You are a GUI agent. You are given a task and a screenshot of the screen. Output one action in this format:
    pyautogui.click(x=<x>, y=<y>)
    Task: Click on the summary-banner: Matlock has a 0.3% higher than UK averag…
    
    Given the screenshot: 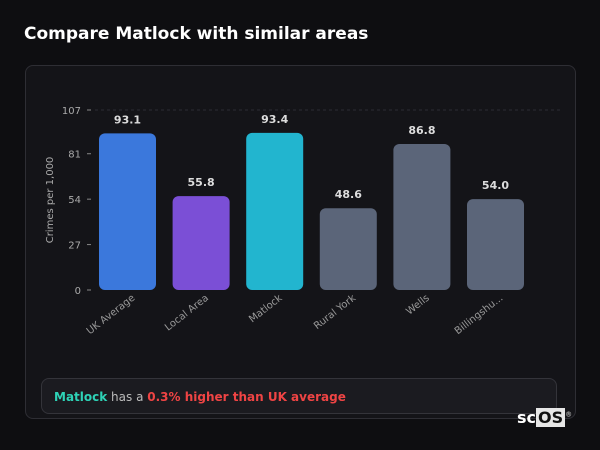 What is the action you would take?
    pyautogui.click(x=299, y=396)
    